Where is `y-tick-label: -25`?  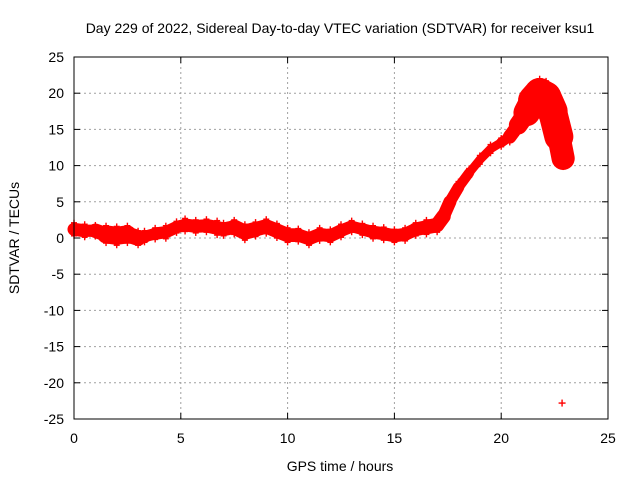 y-tick-label: -25 is located at coordinates (54, 419).